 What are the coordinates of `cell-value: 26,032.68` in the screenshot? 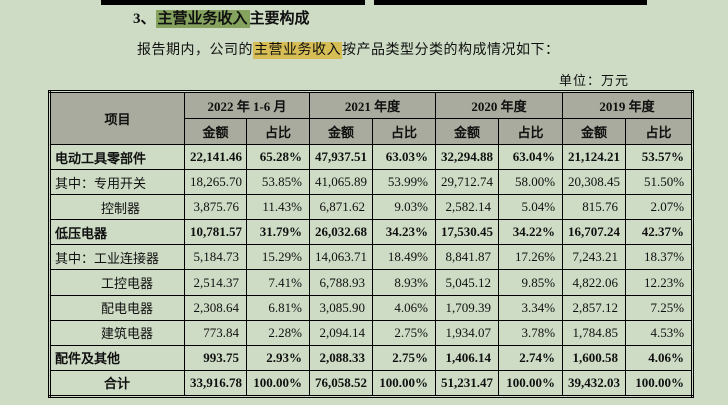 It's located at (341, 232).